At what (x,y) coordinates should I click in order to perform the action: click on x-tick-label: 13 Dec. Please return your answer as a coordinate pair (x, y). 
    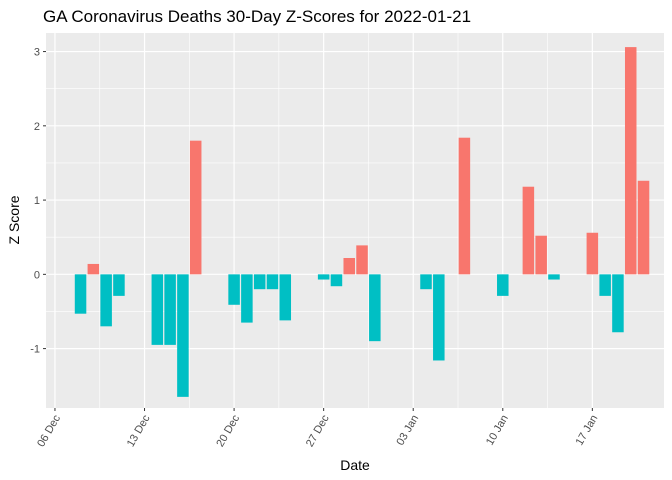
    Looking at the image, I should click on (139, 431).